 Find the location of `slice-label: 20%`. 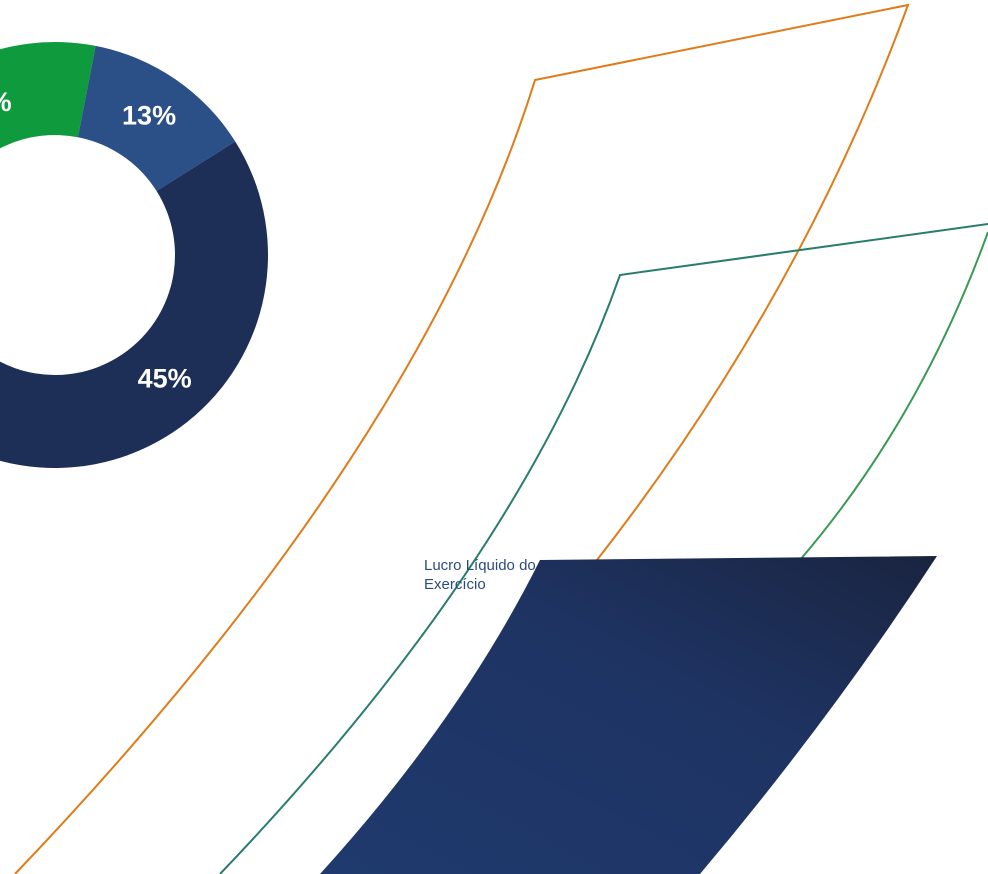

slice-label: 20% is located at coordinates (6, 102).